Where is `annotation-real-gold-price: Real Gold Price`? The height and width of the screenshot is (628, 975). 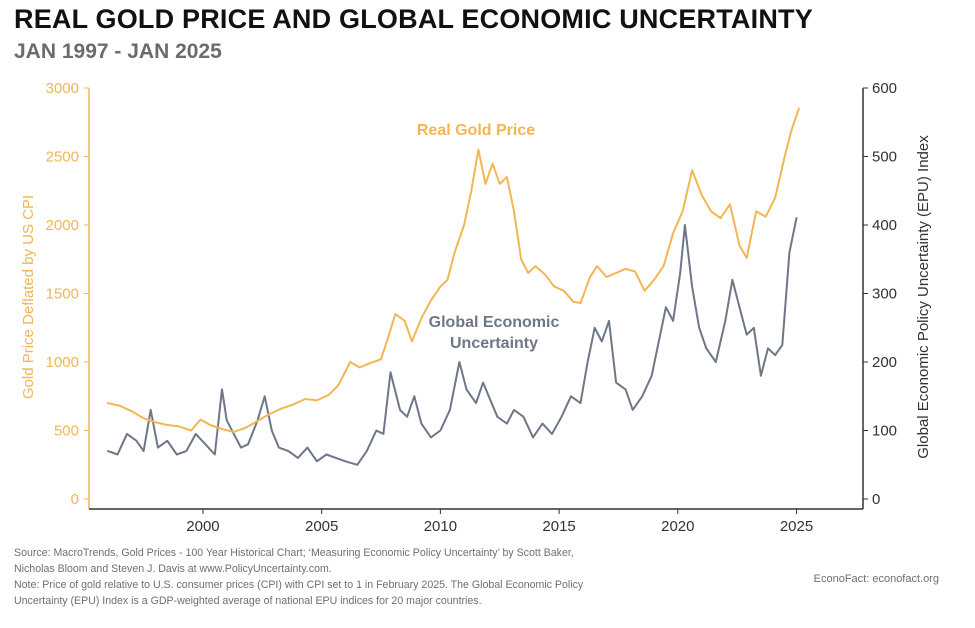
annotation-real-gold-price: Real Gold Price is located at coordinates (476, 130).